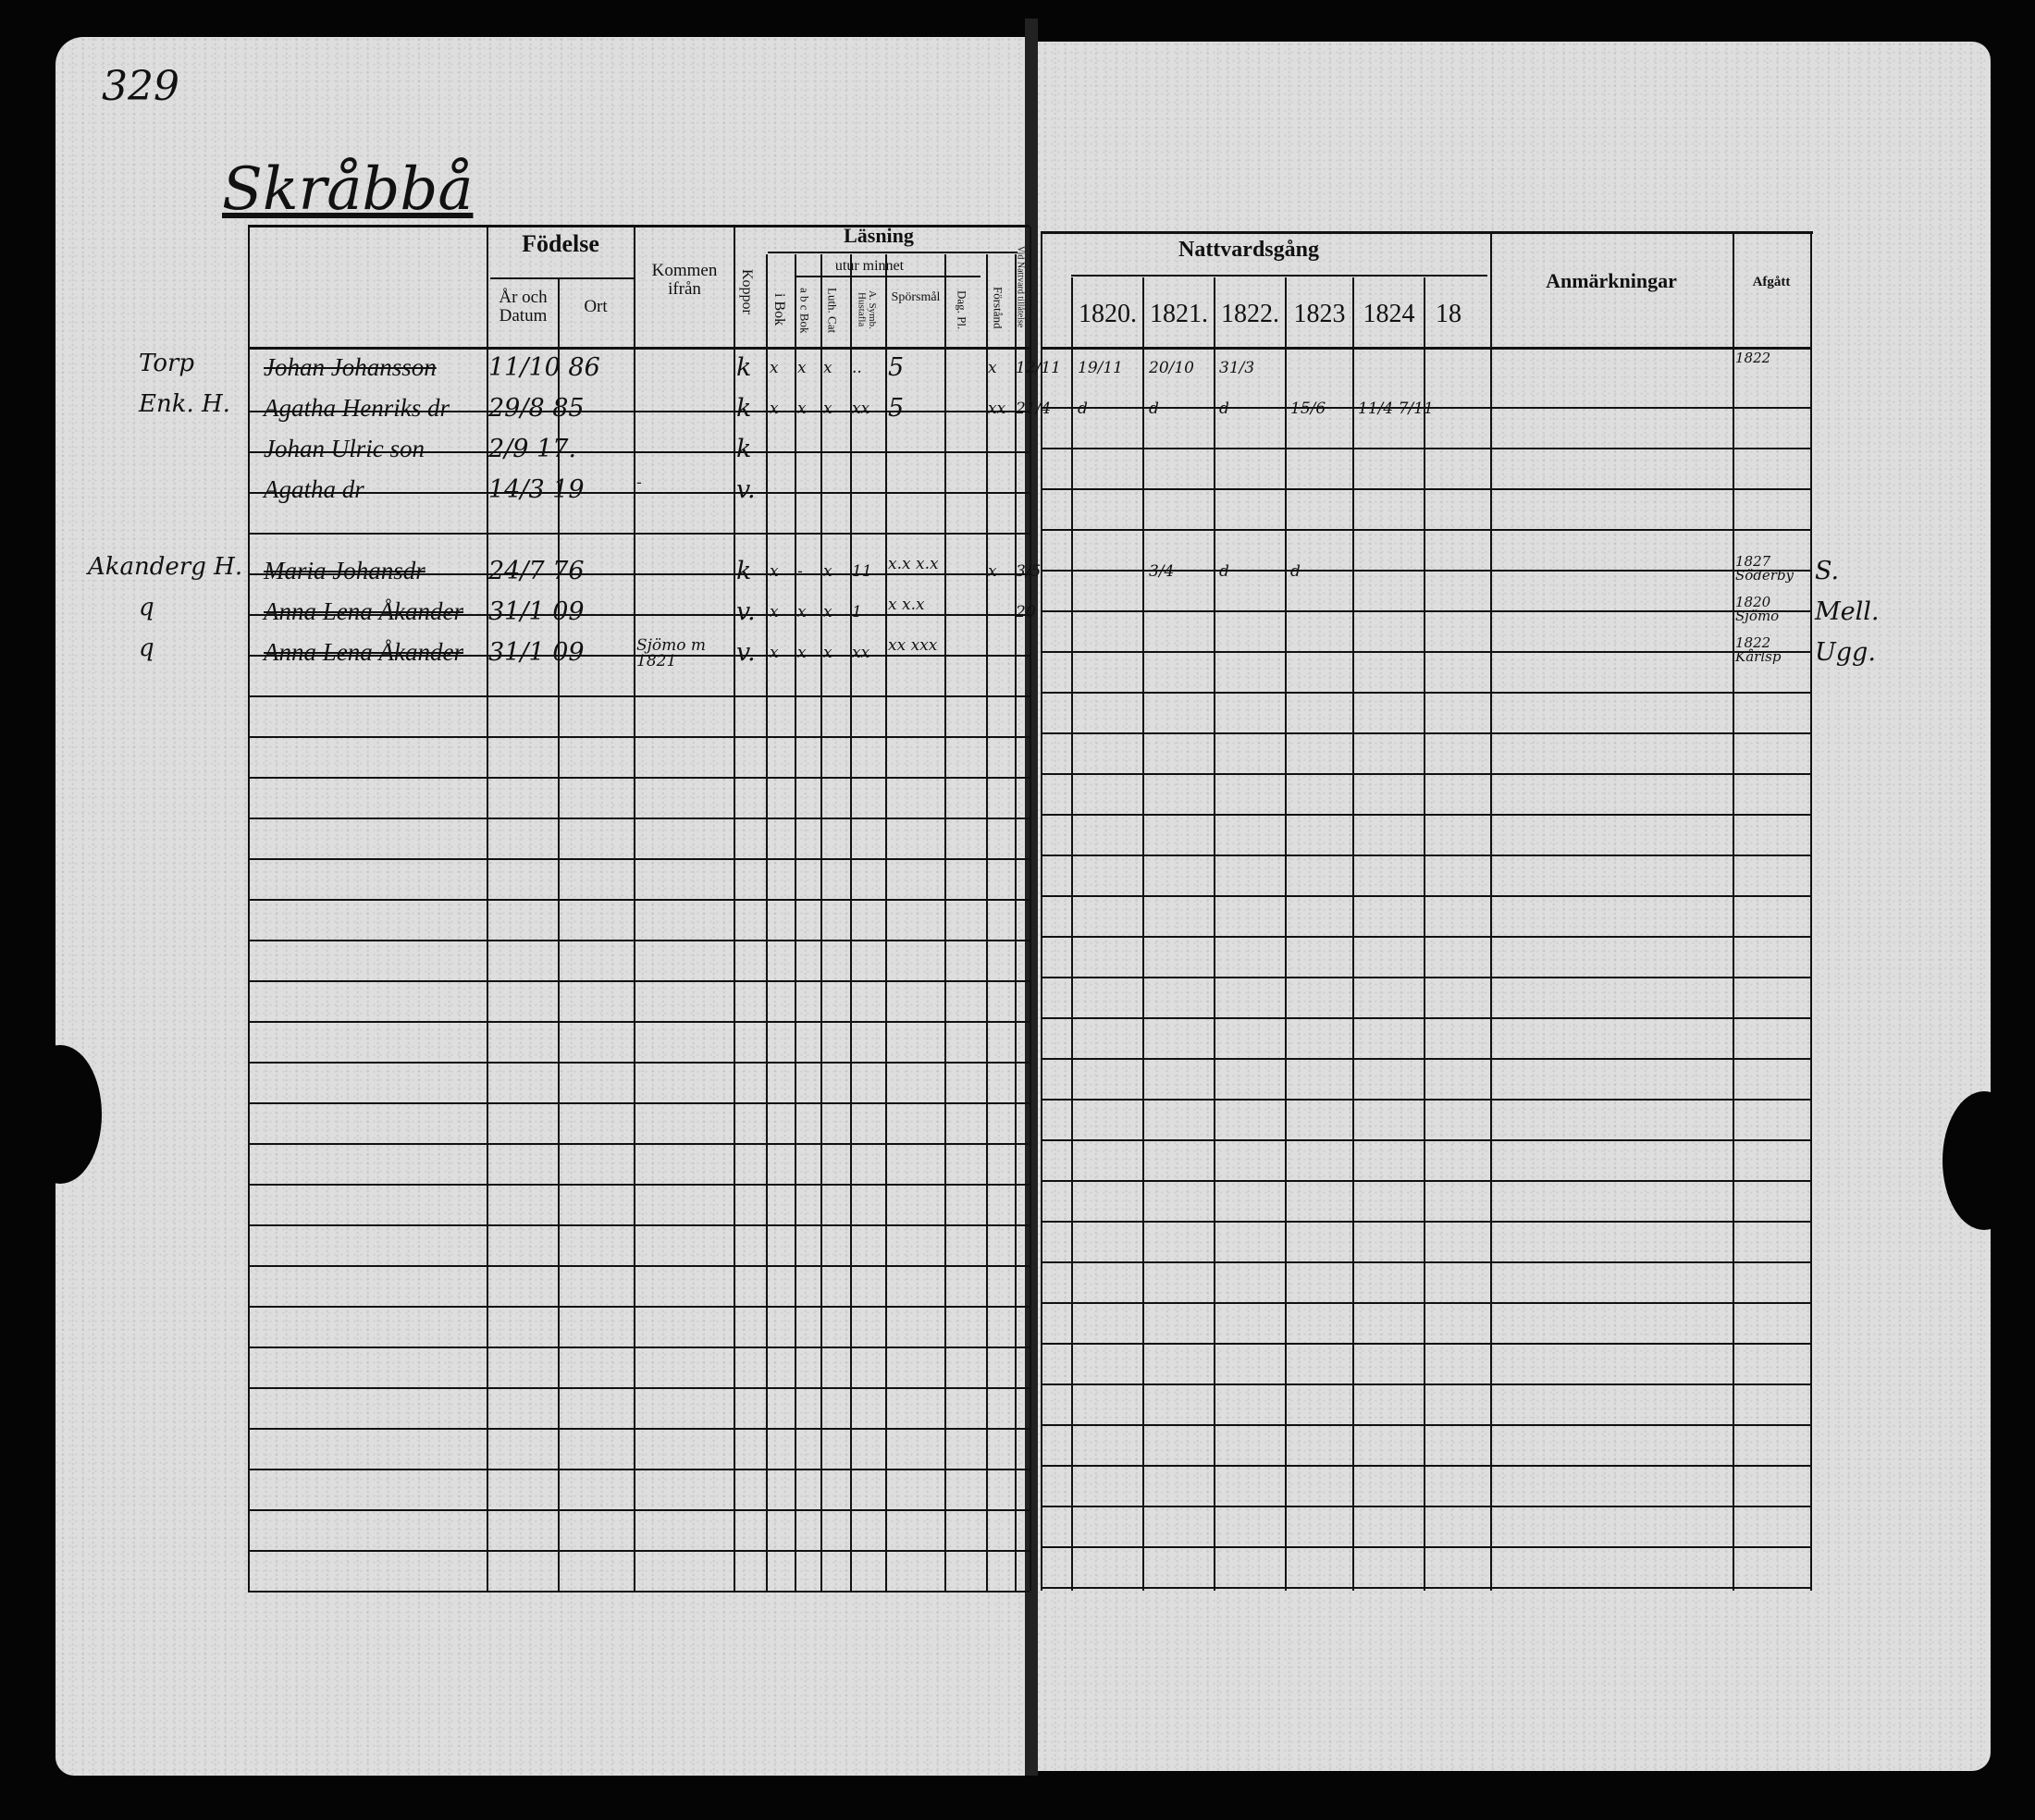  I want to click on margin-note: Akanderg H., so click(166, 567).